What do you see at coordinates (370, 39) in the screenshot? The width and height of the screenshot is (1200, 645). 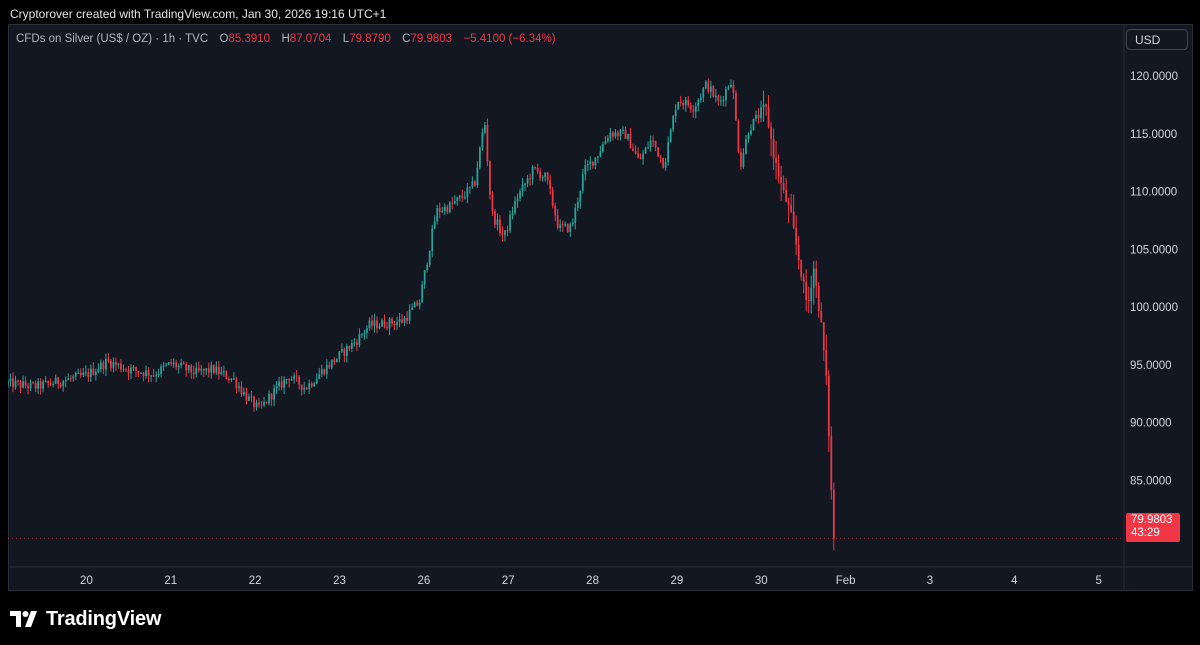 I see `low-value: 79.8790` at bounding box center [370, 39].